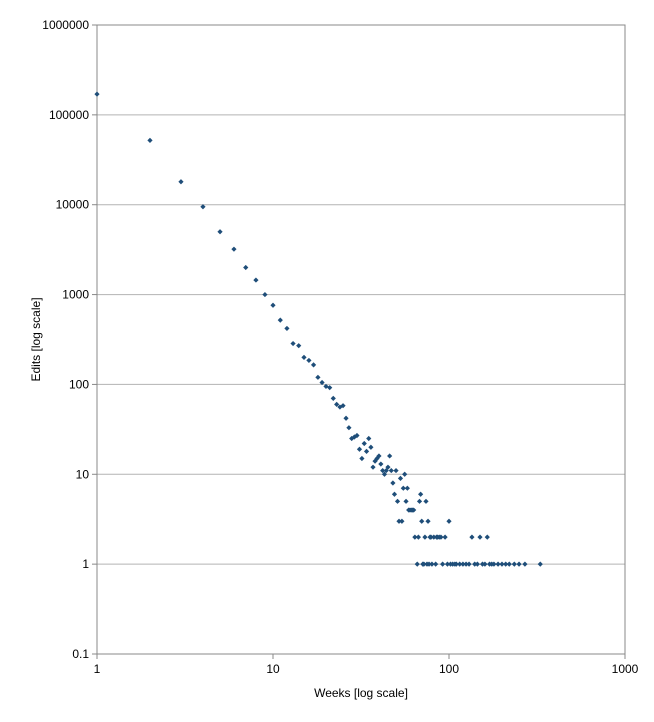 The image size is (654, 722). I want to click on y-tick-label: 100000, so click(69, 115).